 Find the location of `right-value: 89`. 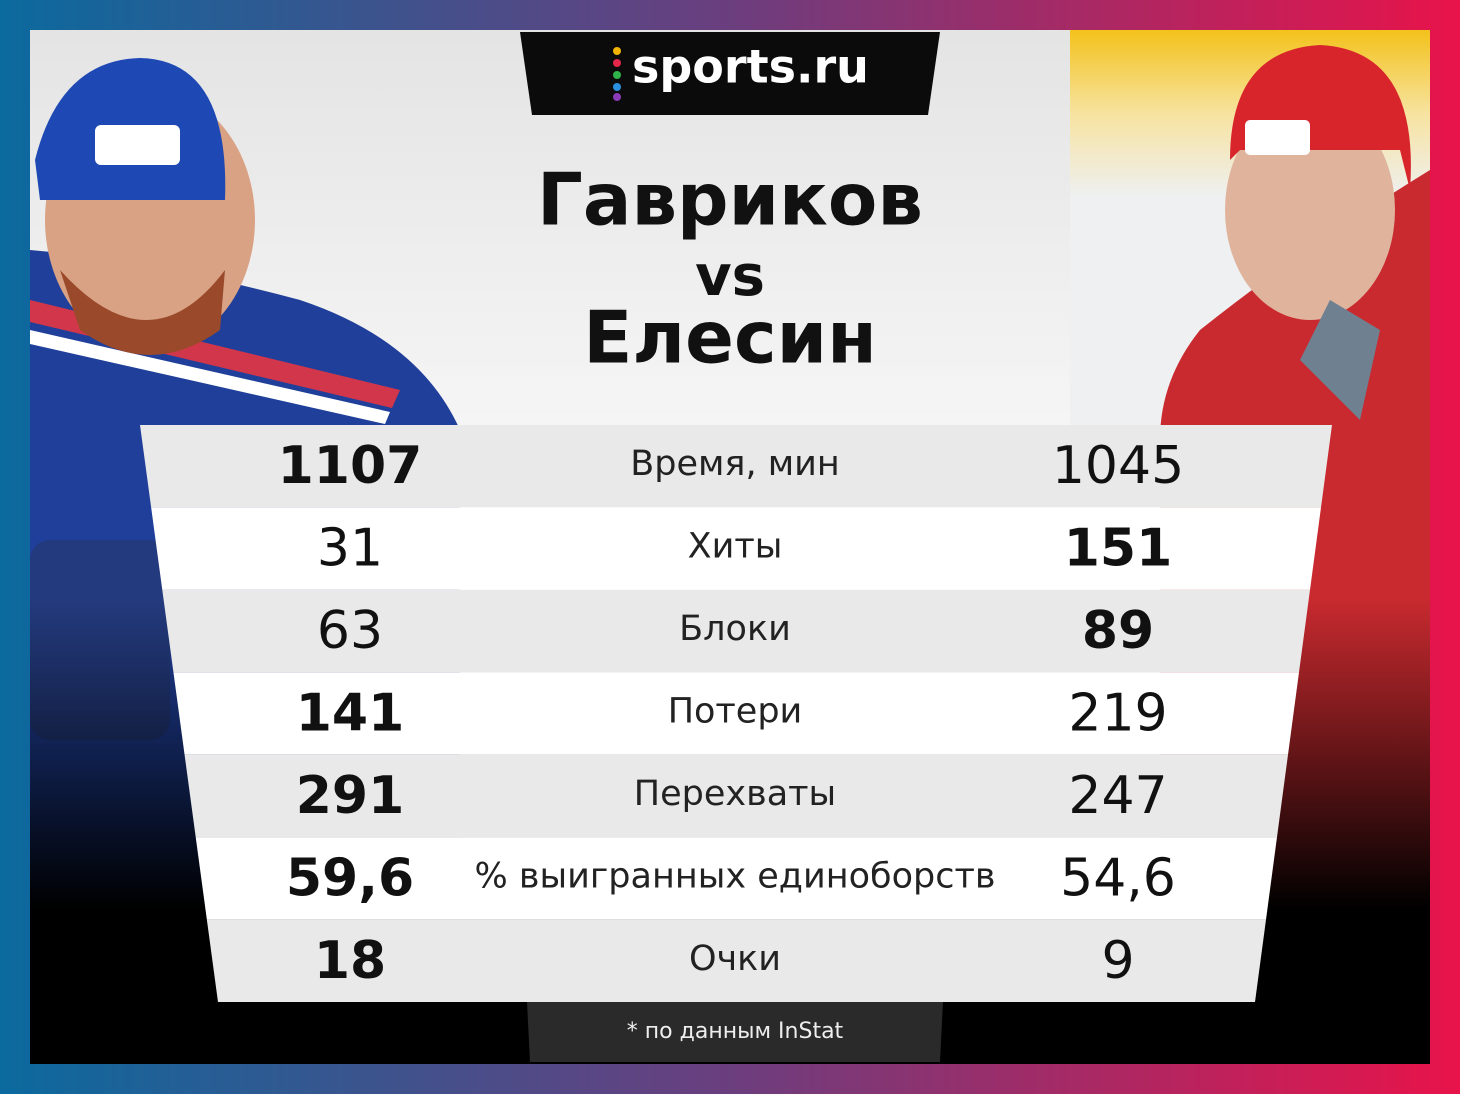

right-value: 89 is located at coordinates (1118, 631).